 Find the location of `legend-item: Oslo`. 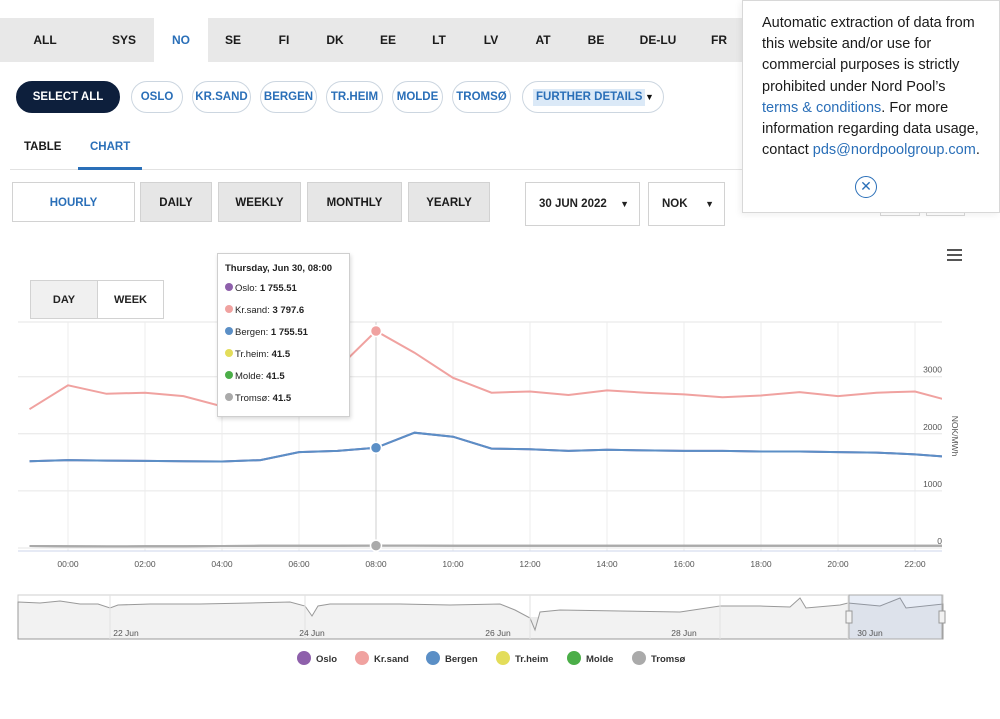

legend-item: Oslo is located at coordinates (317, 659).